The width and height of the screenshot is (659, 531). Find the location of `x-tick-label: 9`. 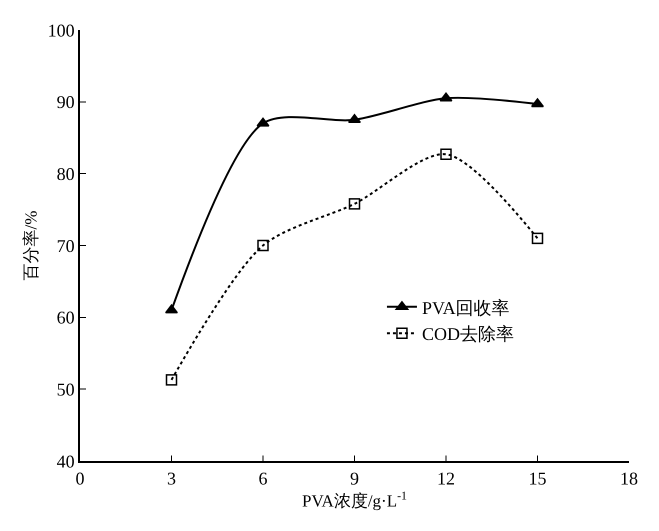

x-tick-label: 9 is located at coordinates (354, 478).